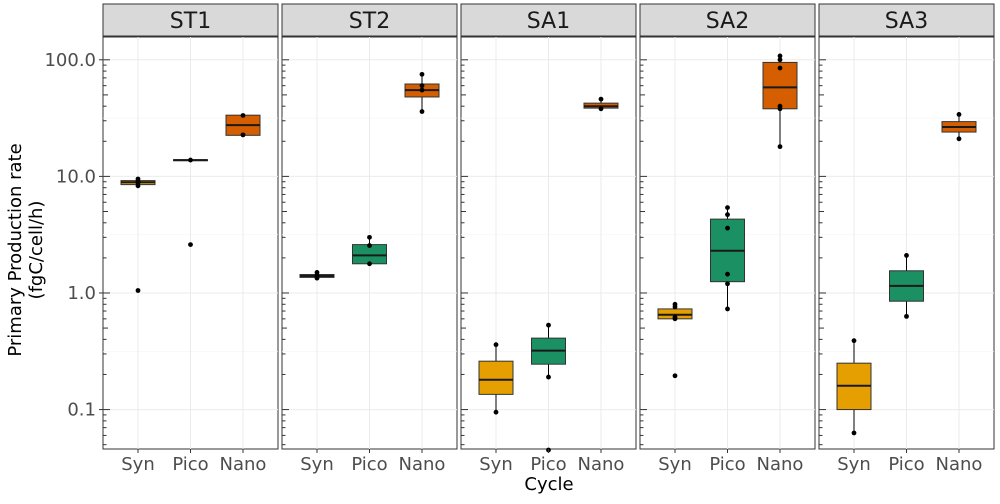 This screenshot has height=504, width=1000. Describe the element at coordinates (76, 176) in the screenshot. I see `y-tick-label: 10.0` at that location.